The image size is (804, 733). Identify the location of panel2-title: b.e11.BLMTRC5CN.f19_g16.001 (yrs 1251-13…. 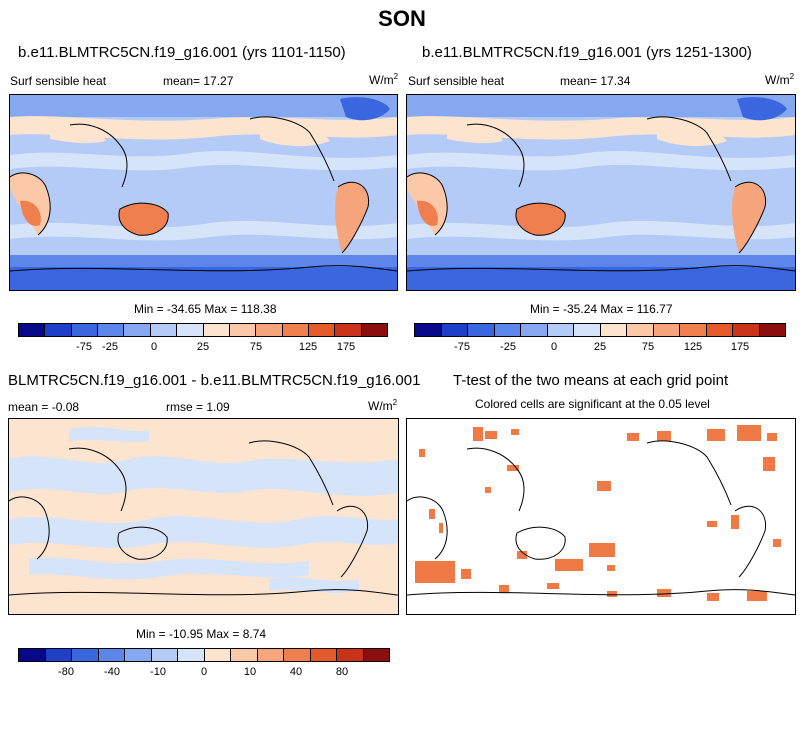
(587, 52).